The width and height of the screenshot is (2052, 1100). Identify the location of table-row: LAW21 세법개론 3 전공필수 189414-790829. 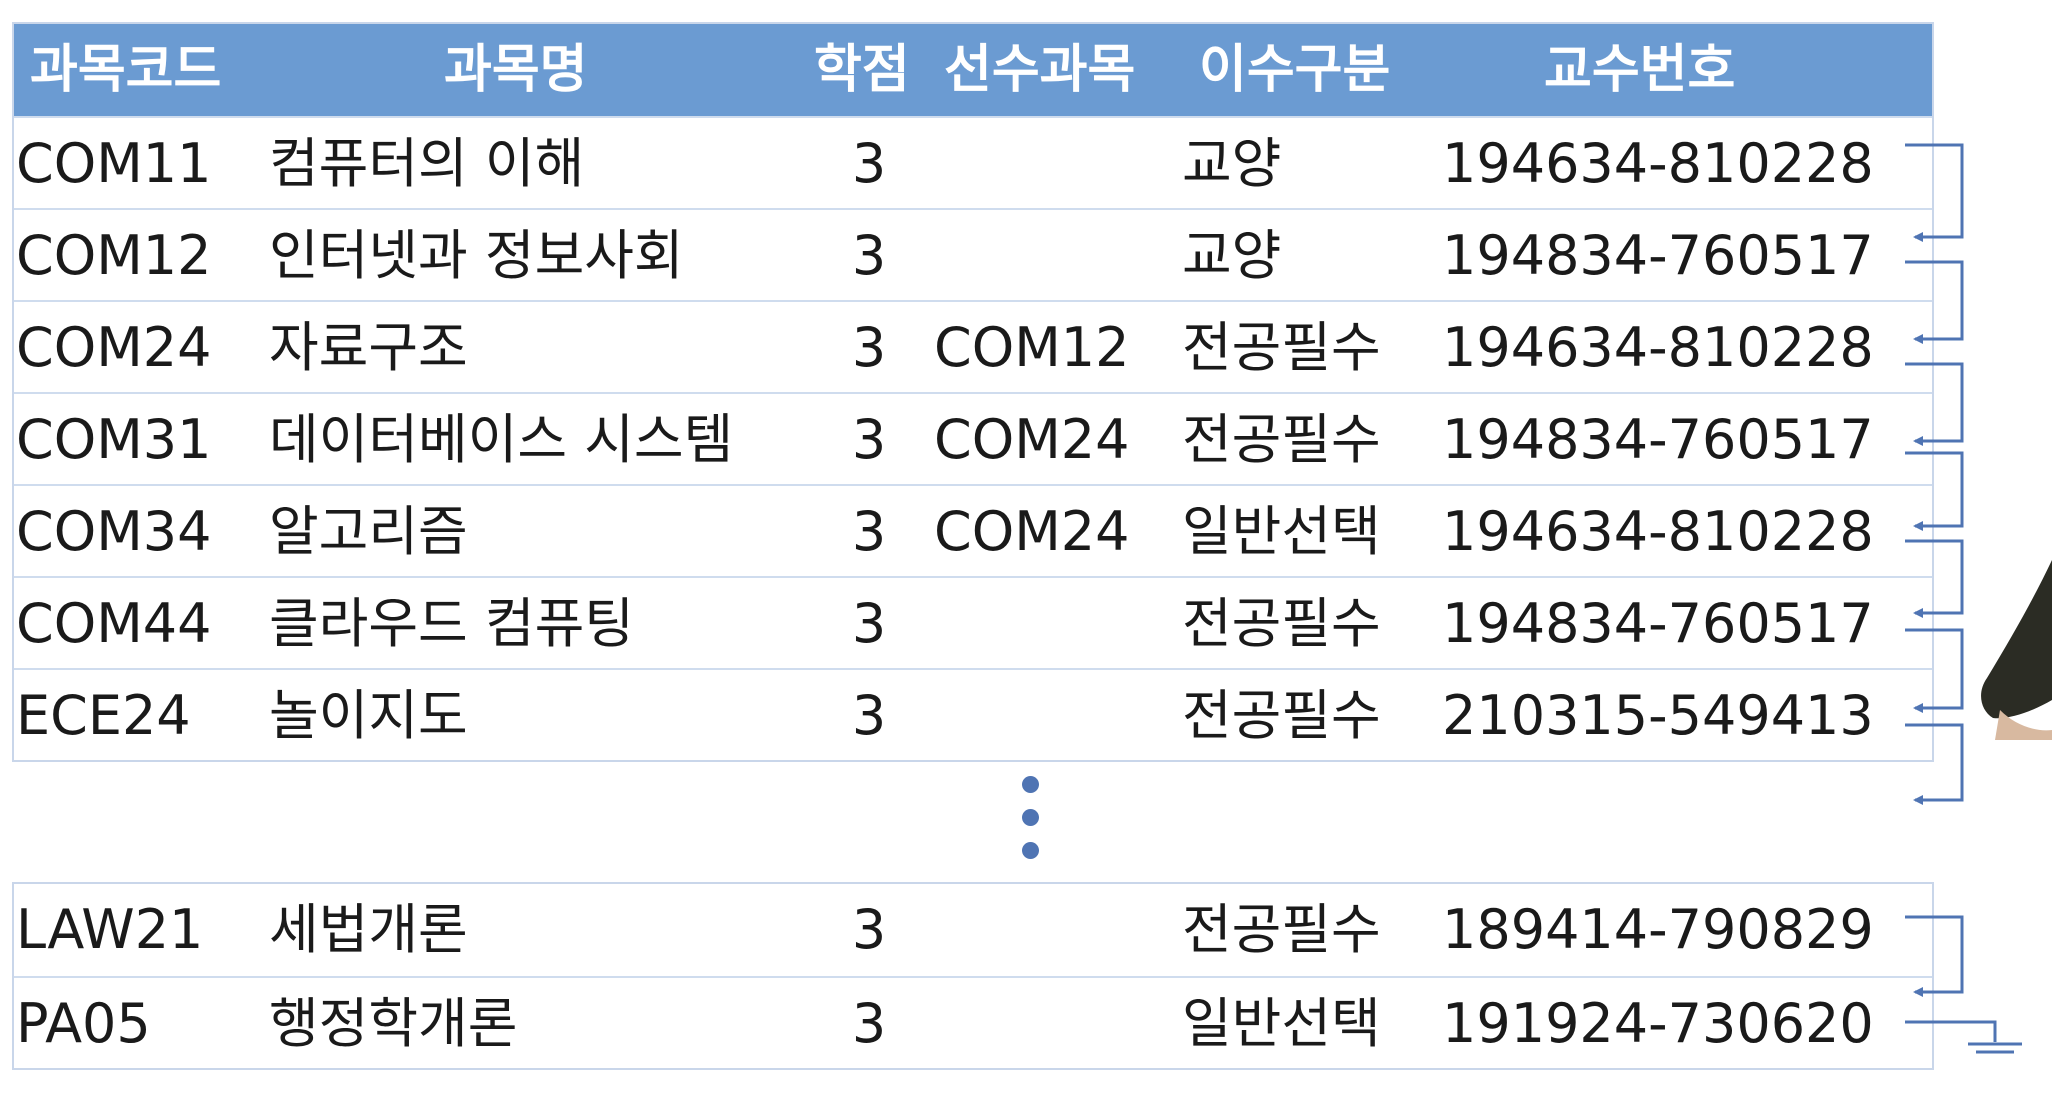
(973, 930).